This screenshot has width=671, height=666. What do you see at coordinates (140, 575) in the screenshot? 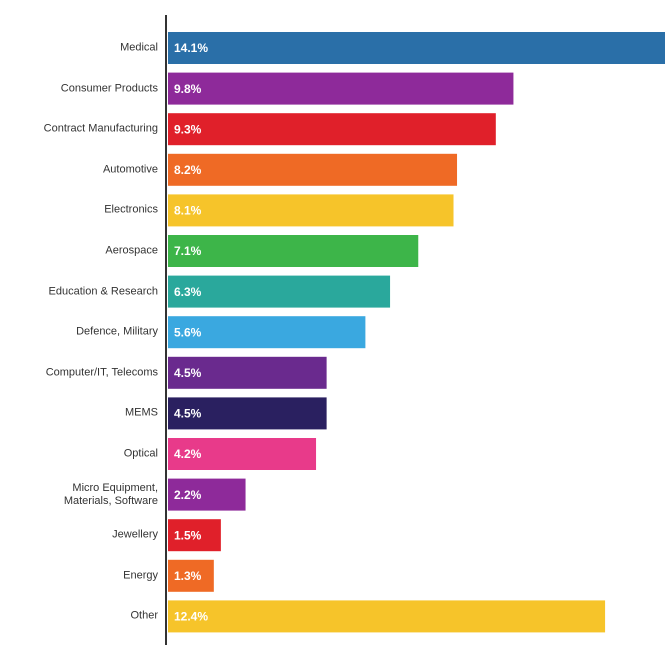
I see `category-label: Energy` at bounding box center [140, 575].